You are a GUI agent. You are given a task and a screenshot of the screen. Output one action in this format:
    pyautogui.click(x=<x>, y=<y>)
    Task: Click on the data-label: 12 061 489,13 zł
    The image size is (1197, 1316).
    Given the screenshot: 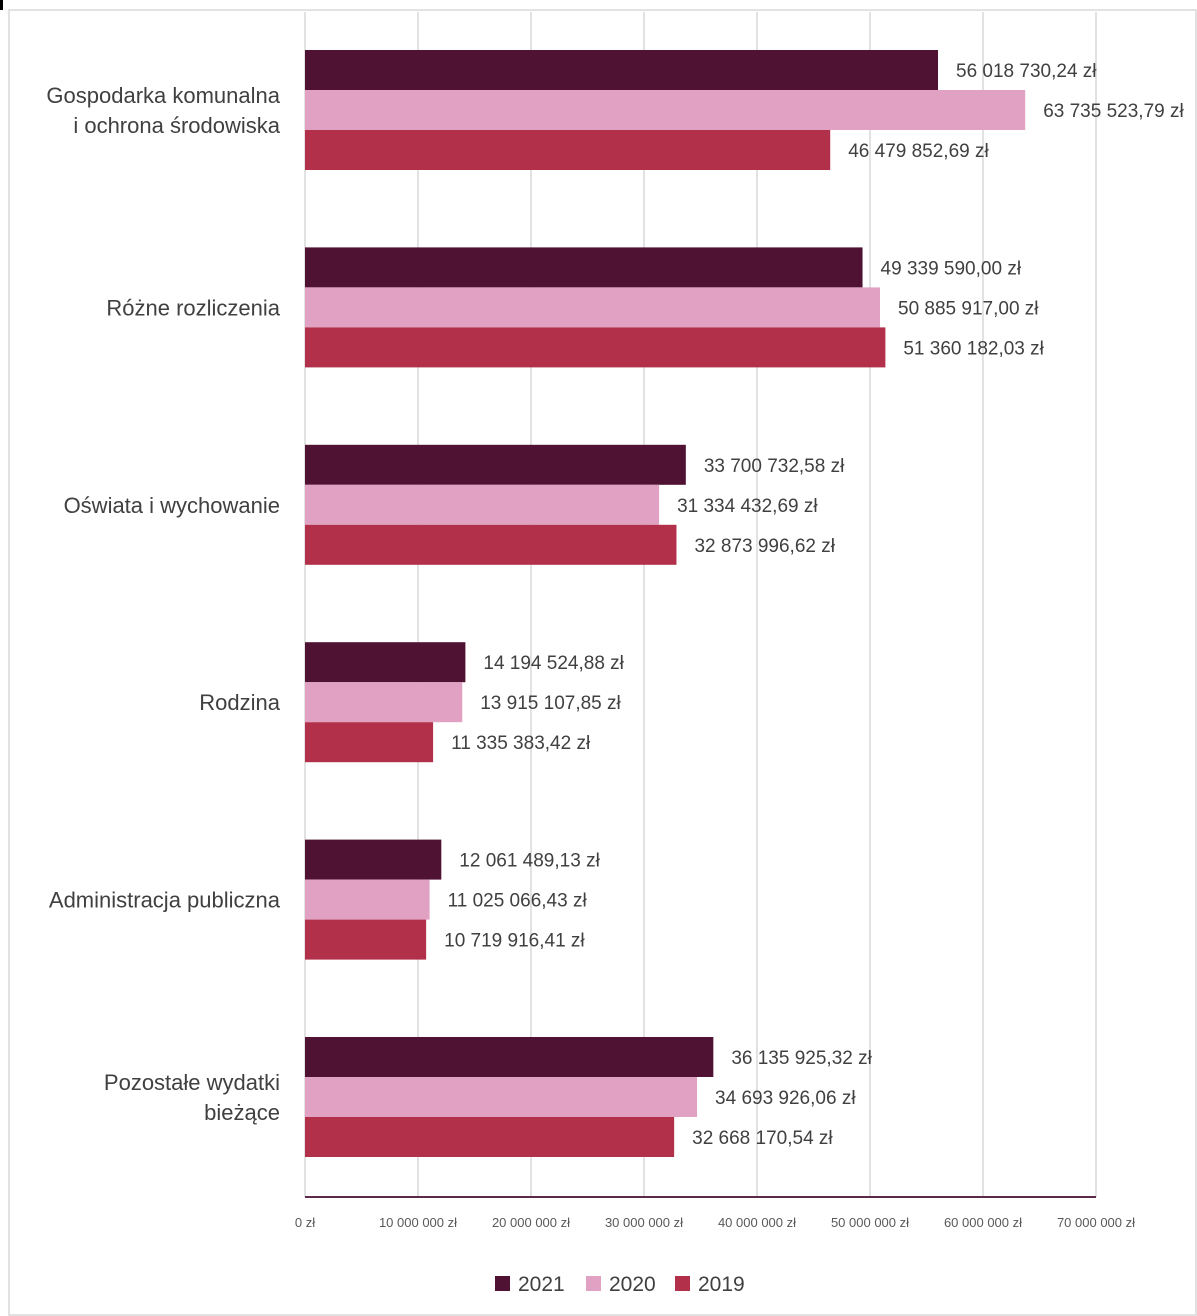 What is the action you would take?
    pyautogui.click(x=529, y=861)
    